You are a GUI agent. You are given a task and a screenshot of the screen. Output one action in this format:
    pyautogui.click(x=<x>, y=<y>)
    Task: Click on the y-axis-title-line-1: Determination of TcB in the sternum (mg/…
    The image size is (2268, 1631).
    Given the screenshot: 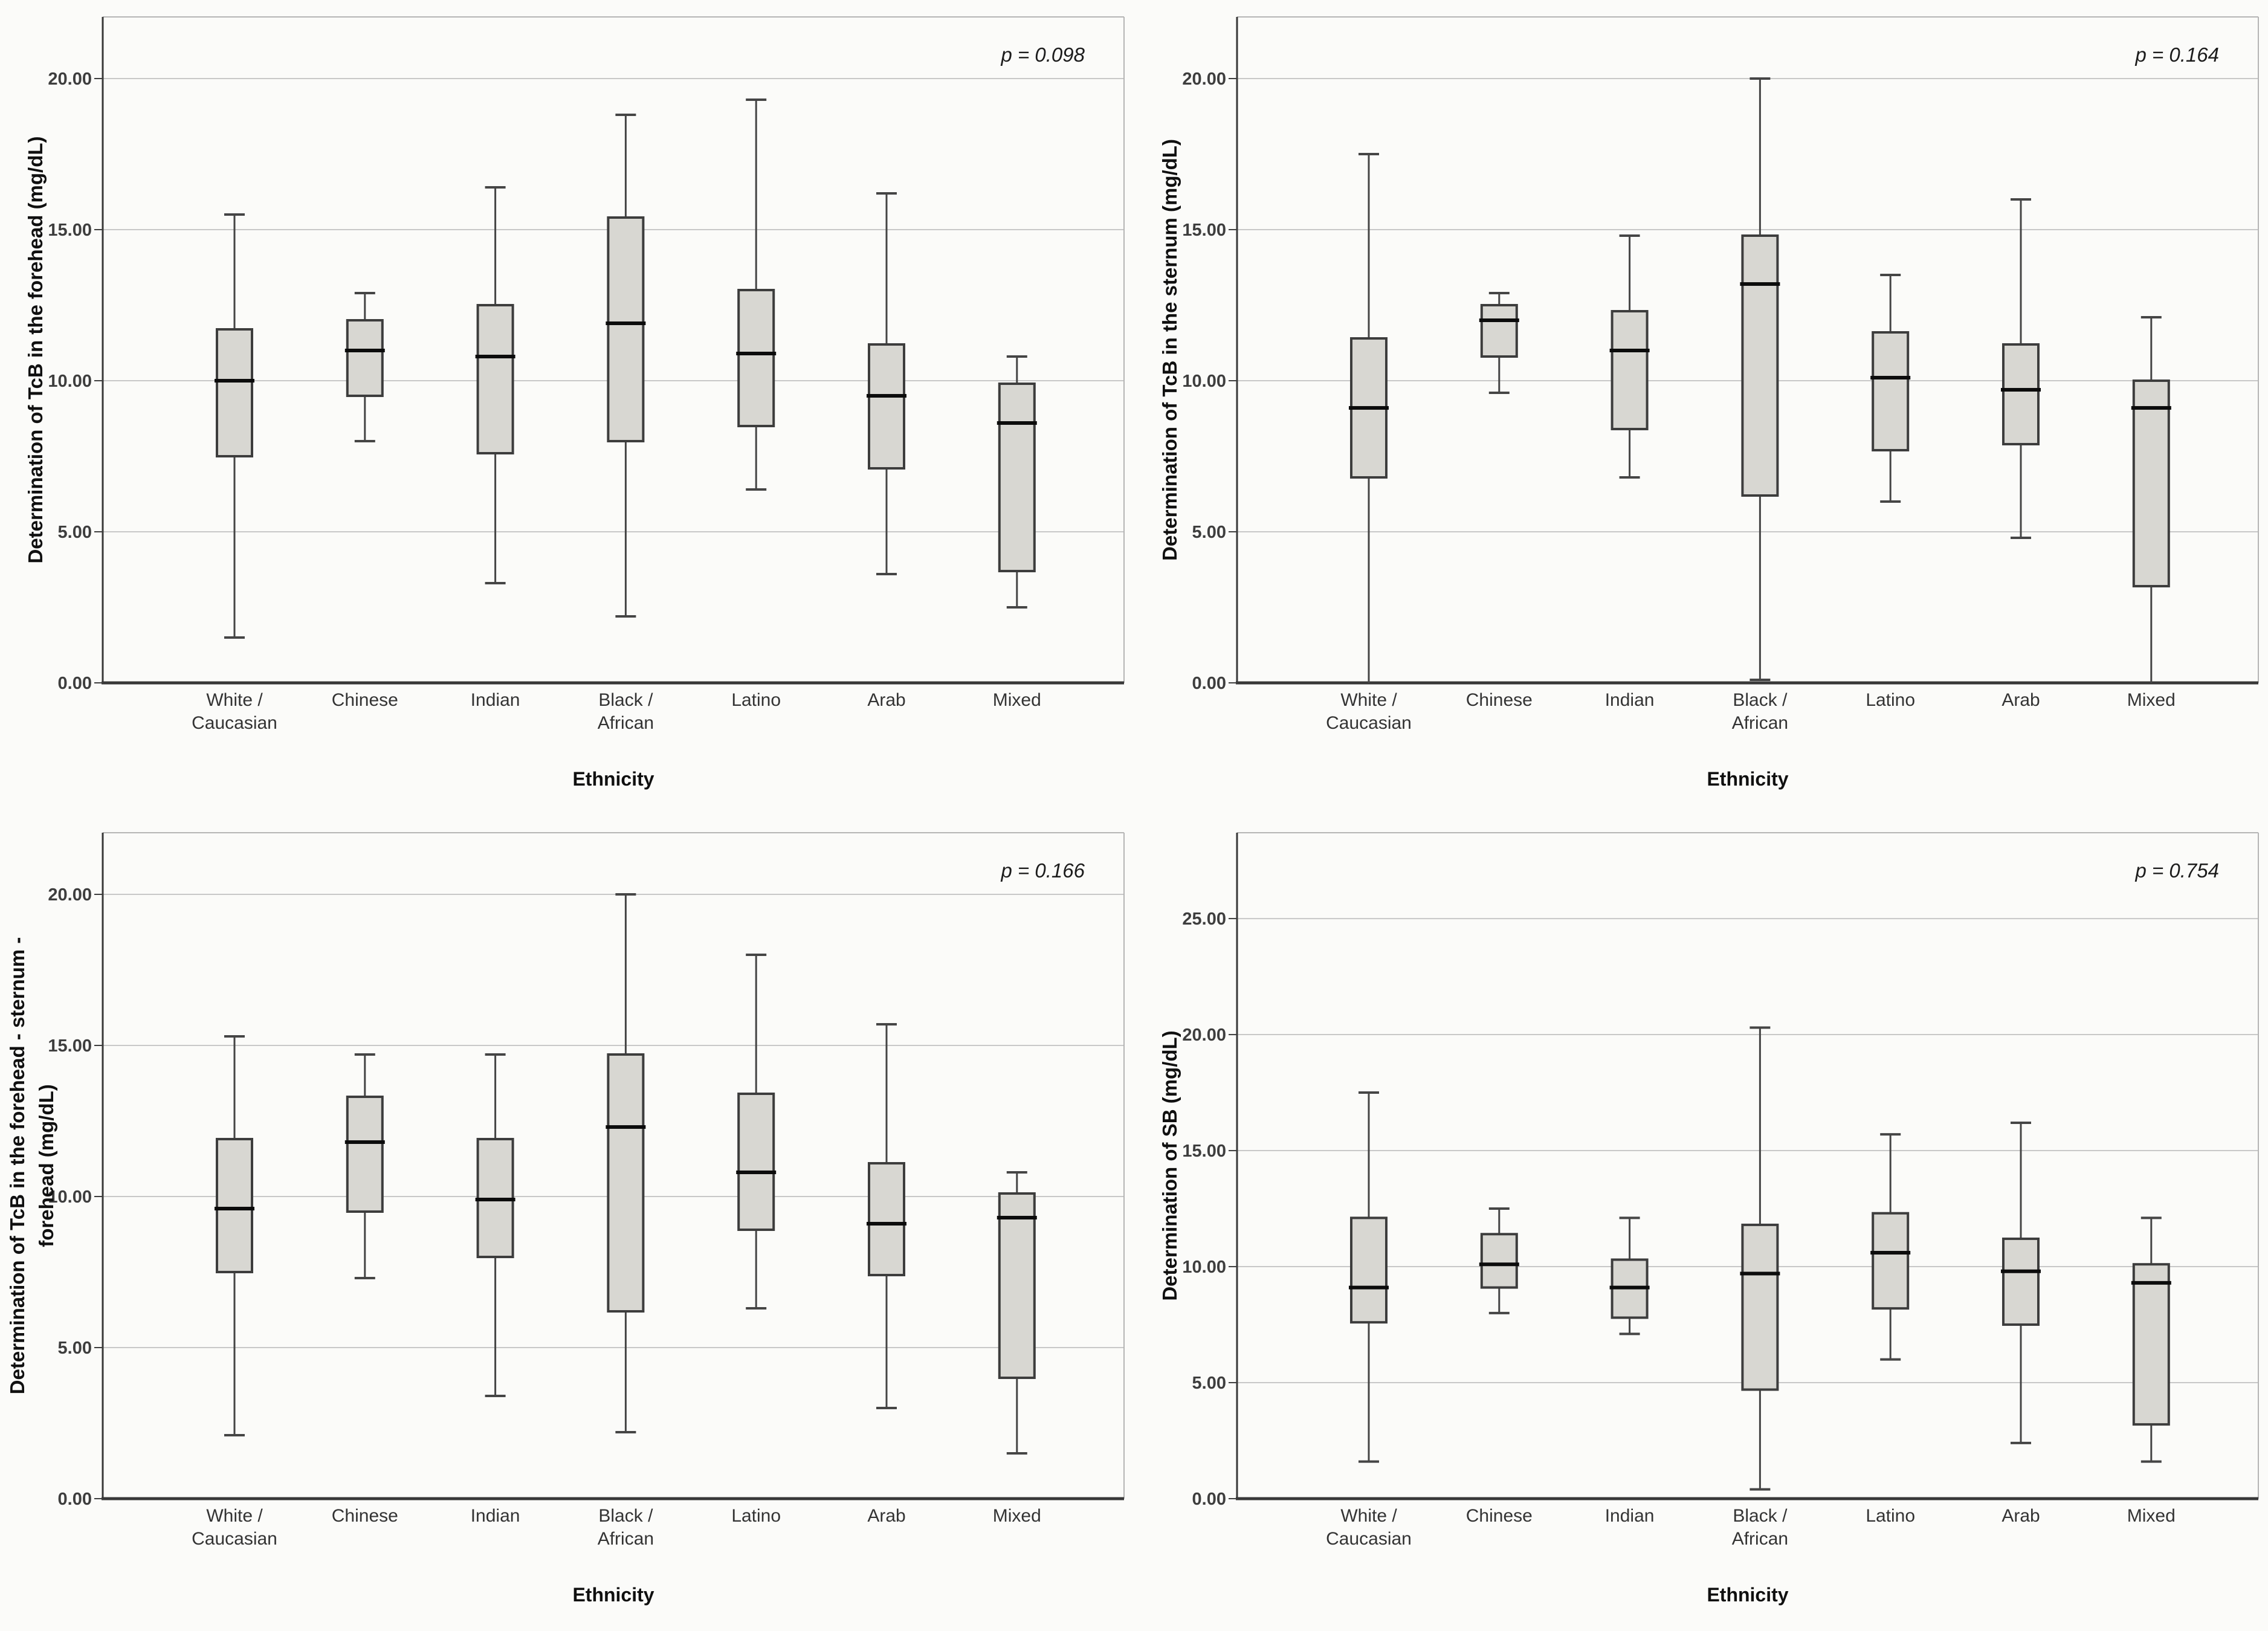 What is the action you would take?
    pyautogui.click(x=1169, y=350)
    